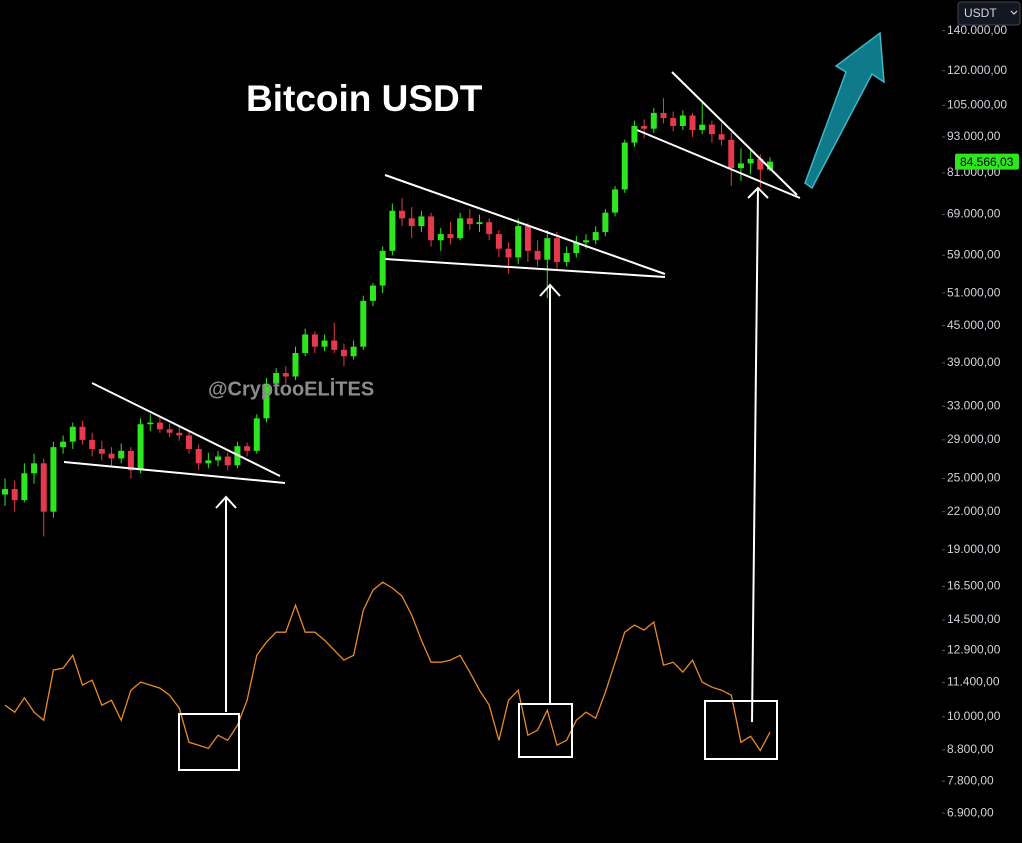 The height and width of the screenshot is (843, 1022). I want to click on watermark: @CryptooELİTES, so click(291, 388).